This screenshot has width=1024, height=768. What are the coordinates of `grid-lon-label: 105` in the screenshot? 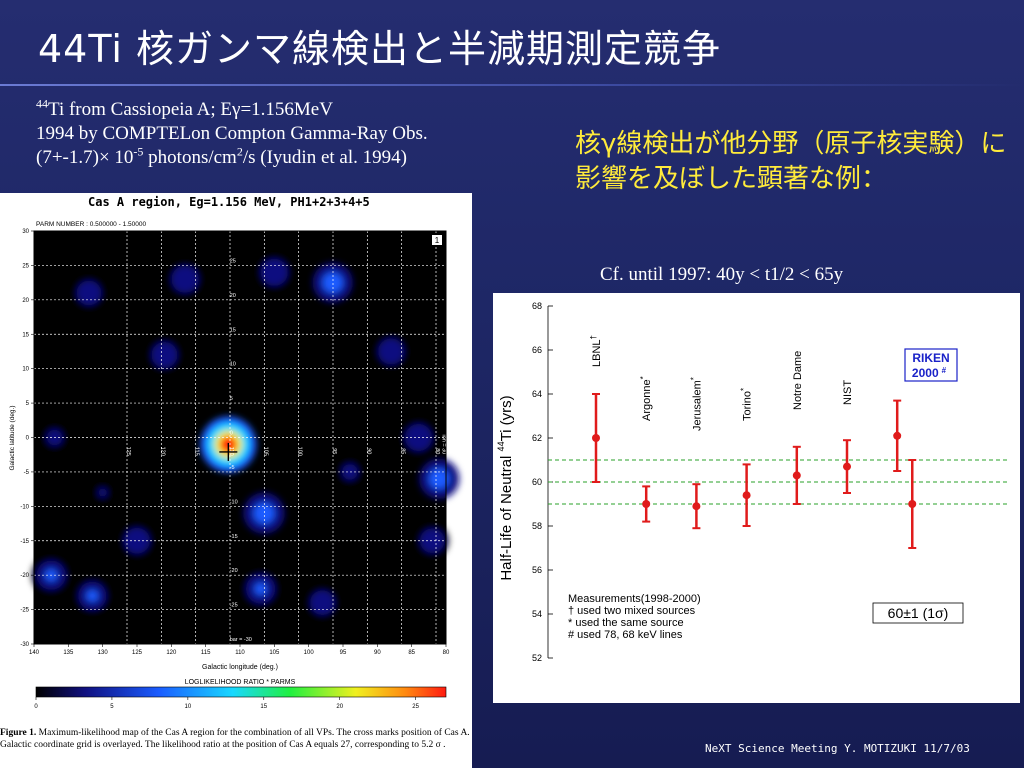 It's located at (265, 451).